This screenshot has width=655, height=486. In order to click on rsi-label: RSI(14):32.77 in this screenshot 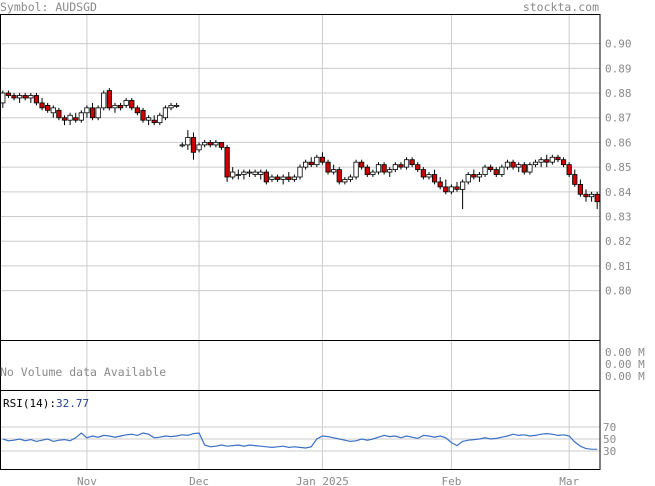, I will do `click(46, 403)`.